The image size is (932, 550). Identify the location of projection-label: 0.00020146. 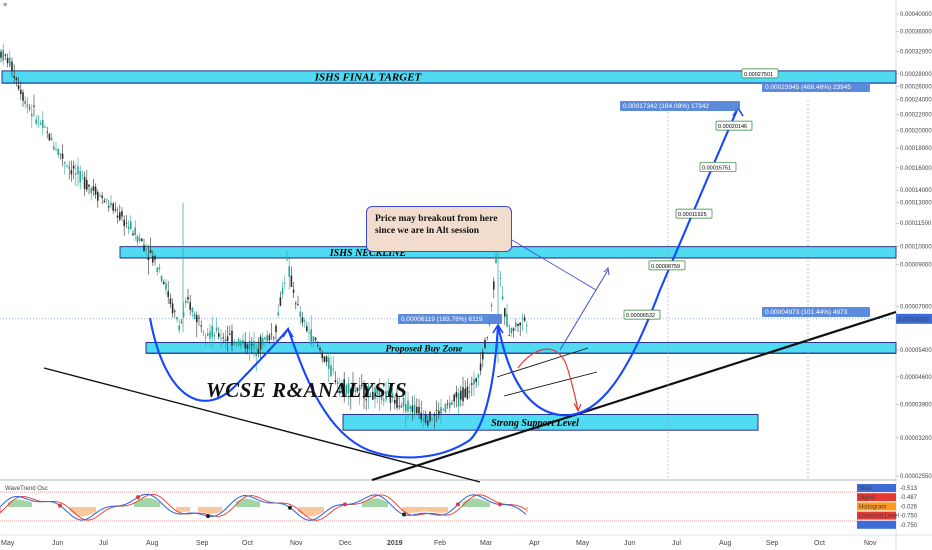
(732, 127).